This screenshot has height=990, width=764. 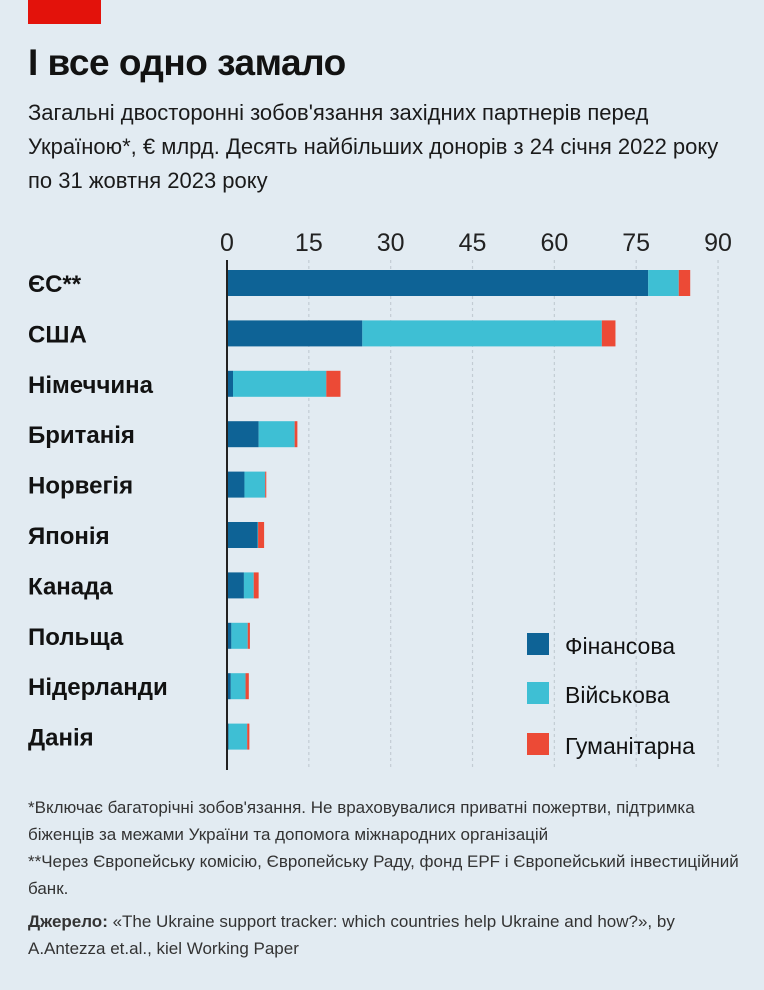 I want to click on category-label: Данія, so click(x=61, y=738).